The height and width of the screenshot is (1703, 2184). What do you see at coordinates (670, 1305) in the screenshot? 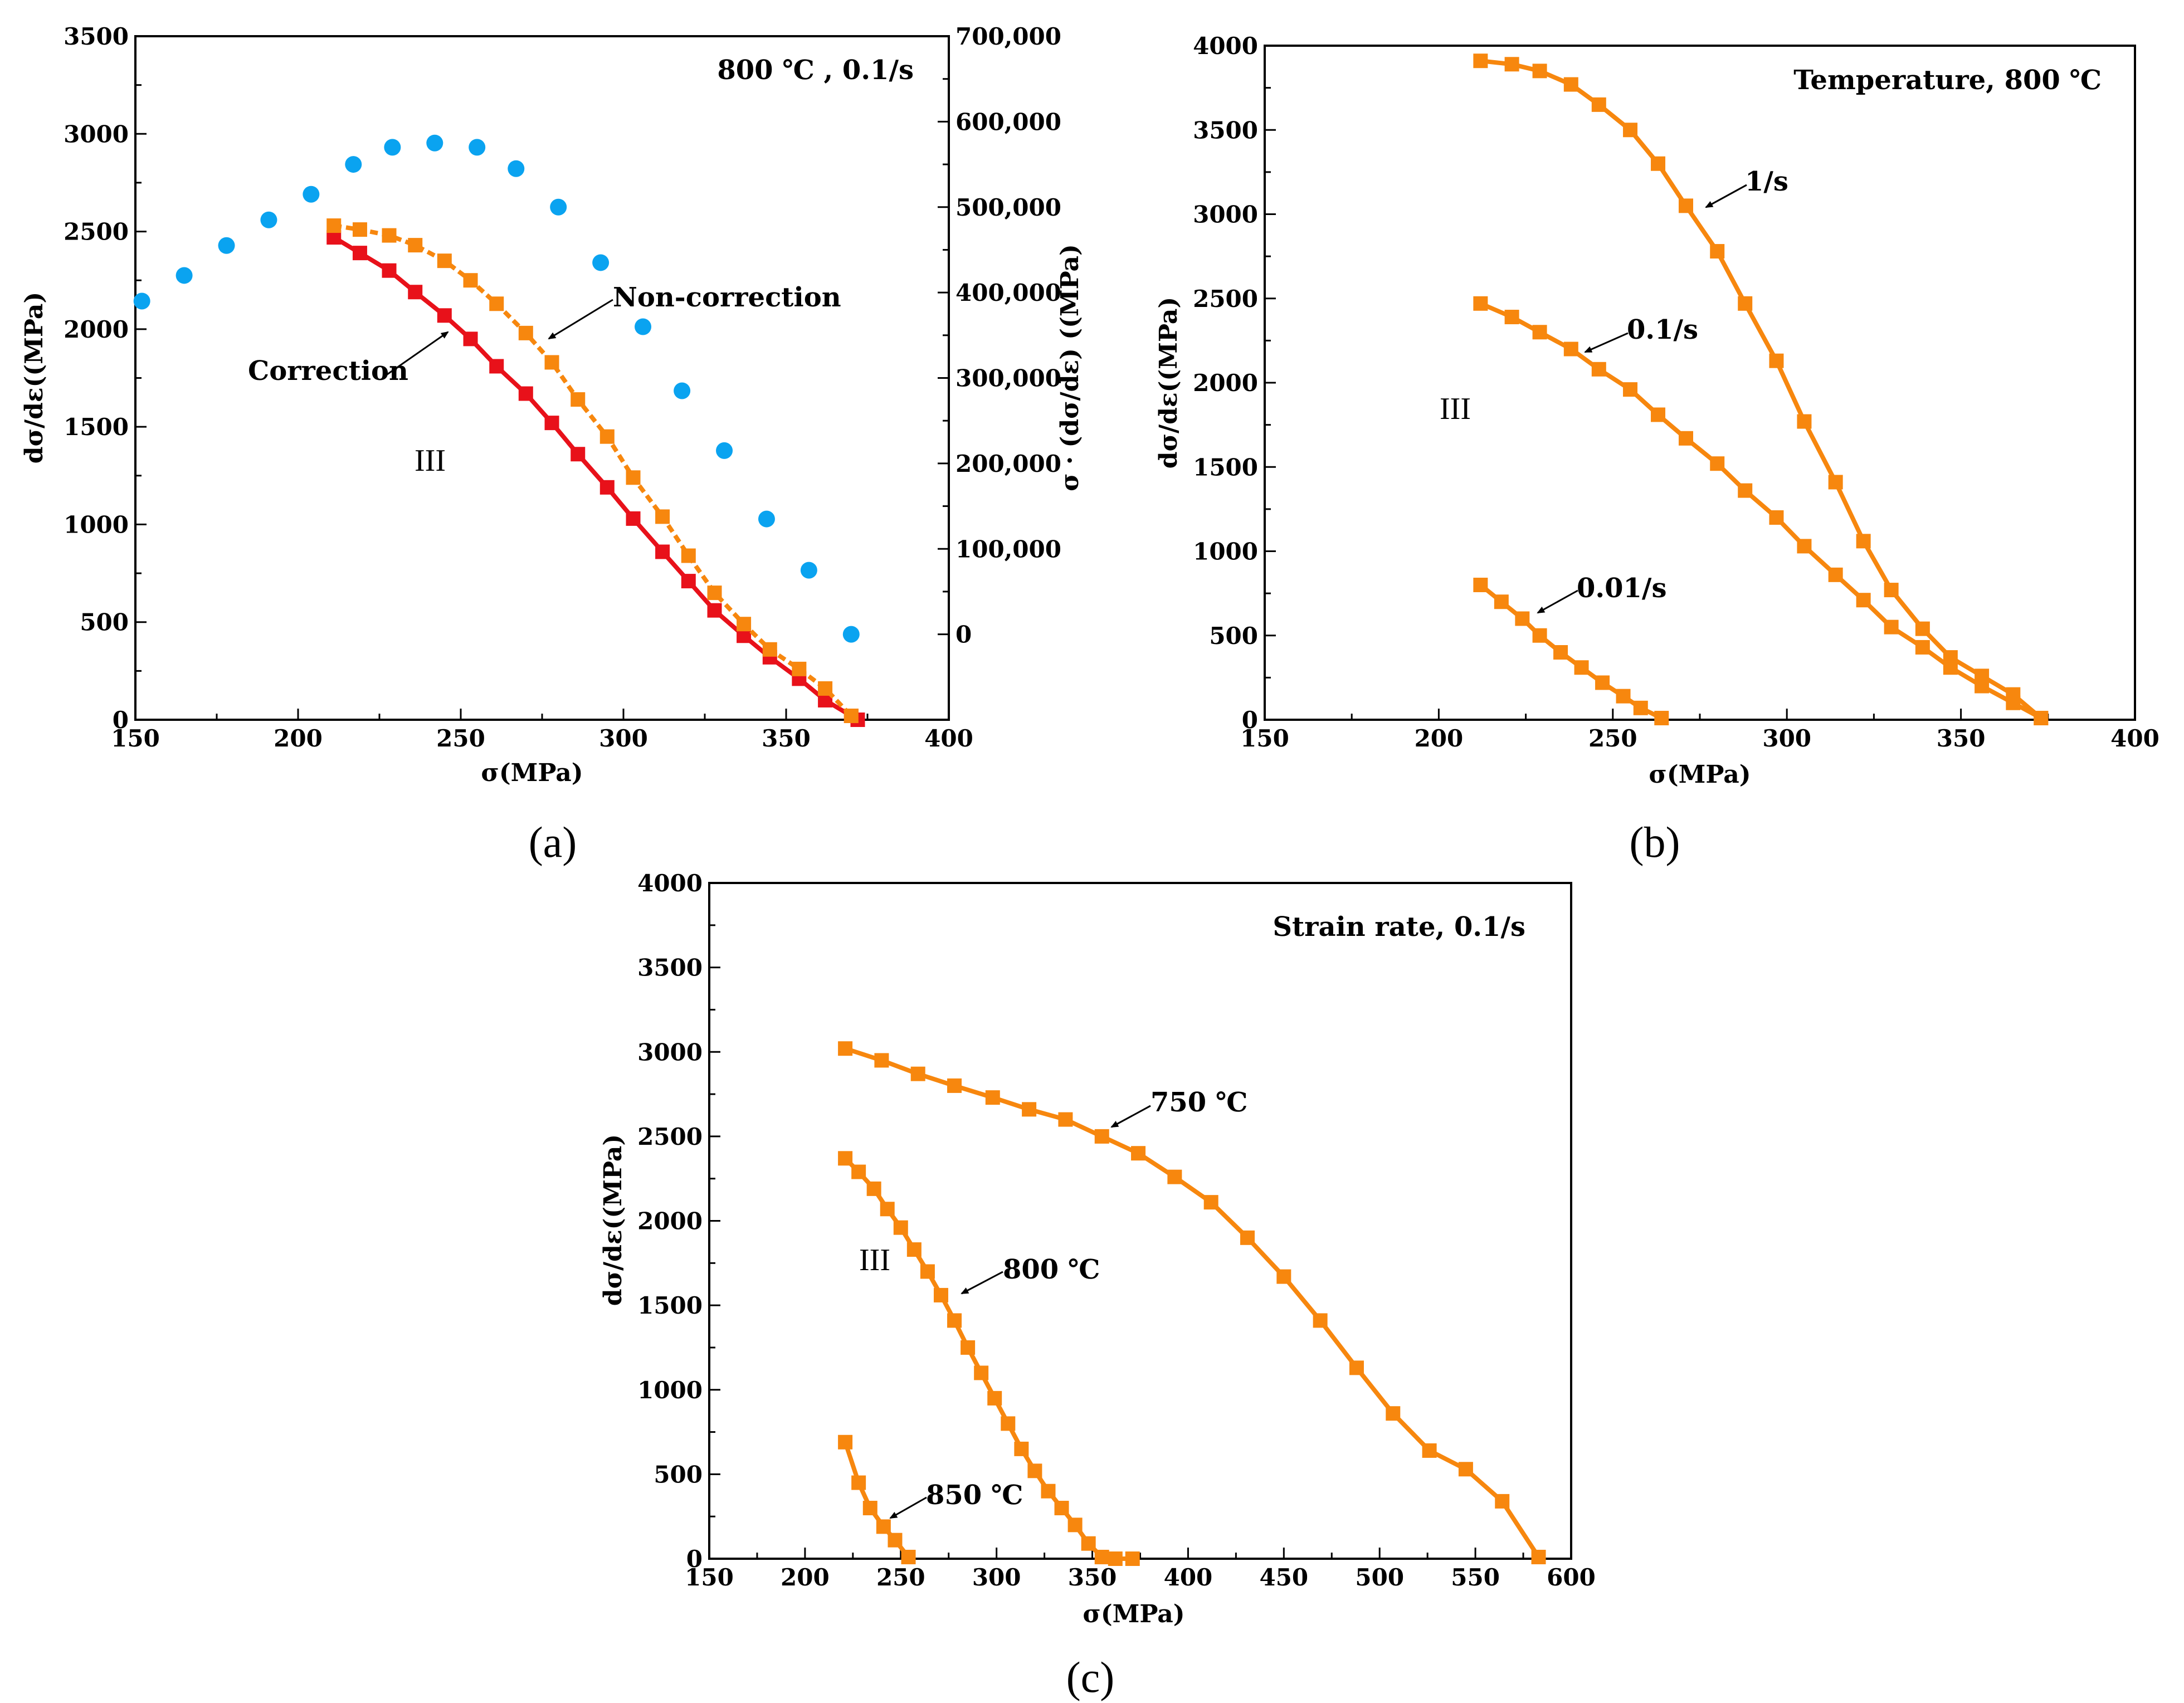
I see `panel-c-y-tick-label: 1500` at bounding box center [670, 1305].